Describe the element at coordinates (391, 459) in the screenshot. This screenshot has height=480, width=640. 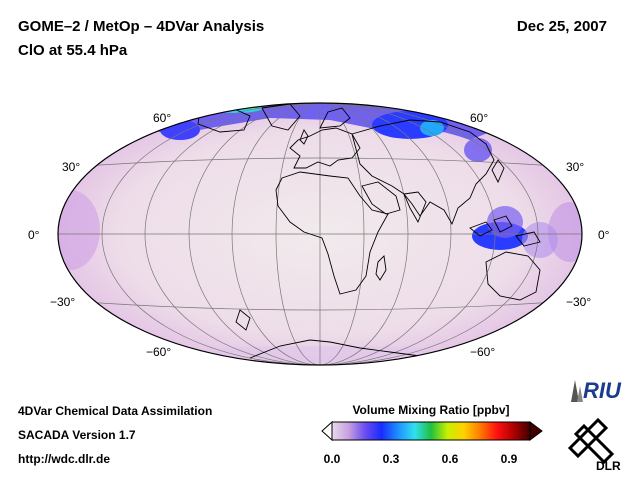
I see `colorbar-tick-1: 0.3` at that location.